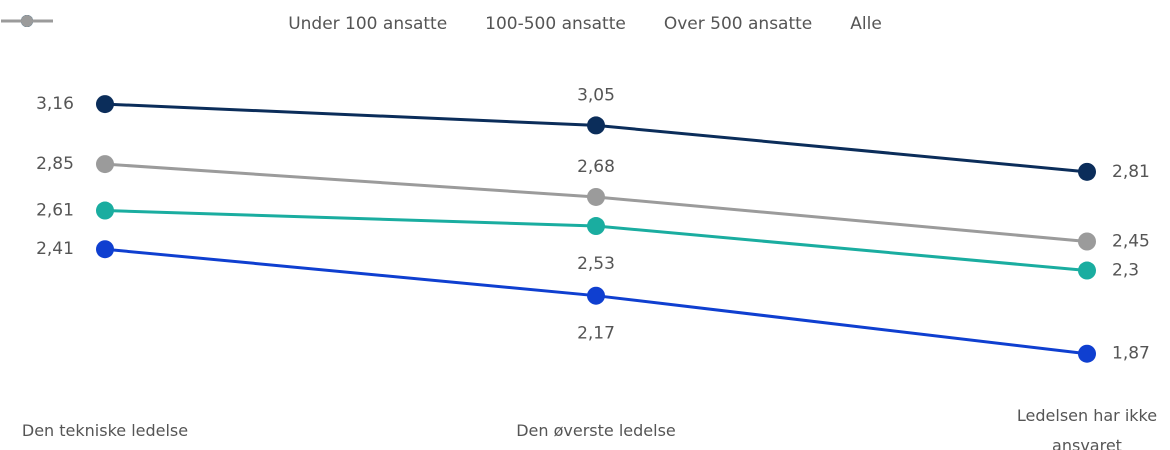  What do you see at coordinates (596, 95) in the screenshot?
I see `data-label: 3,05` at bounding box center [596, 95].